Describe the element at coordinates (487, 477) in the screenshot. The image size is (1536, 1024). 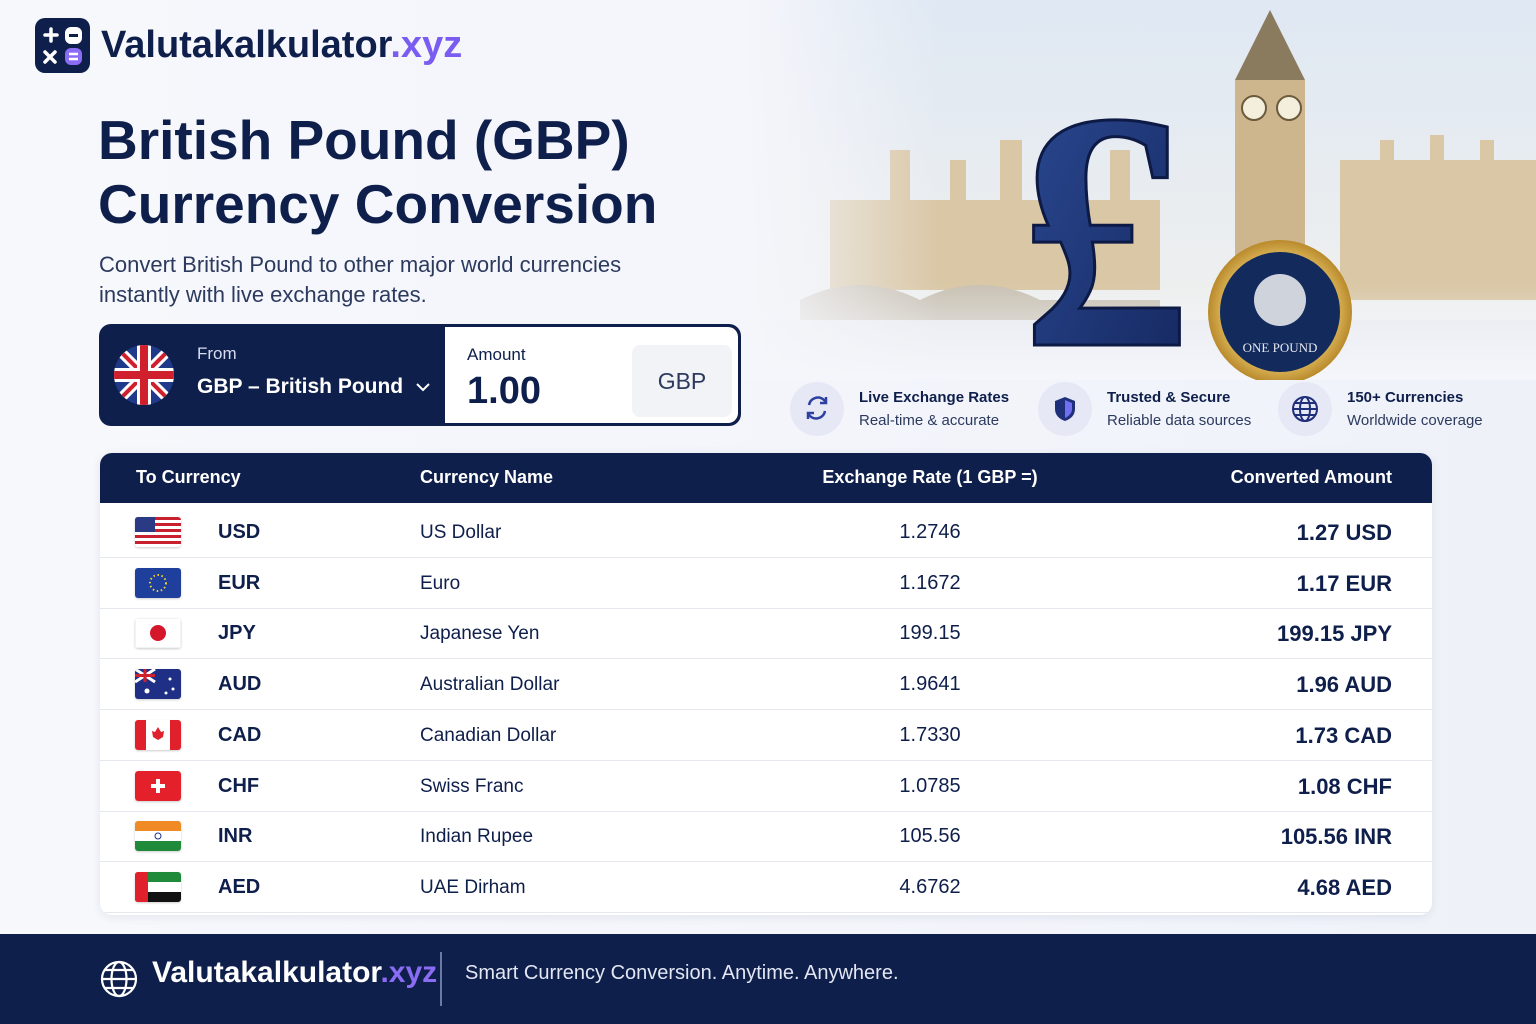
I see `column-header: Currency Name` at that location.